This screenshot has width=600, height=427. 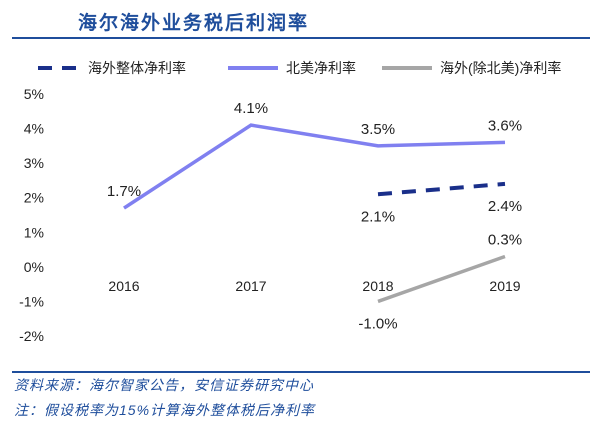 What do you see at coordinates (164, 385) in the screenshot?
I see `source-note: 资料来源：海尔智家公告，安信证券研究中心` at bounding box center [164, 385].